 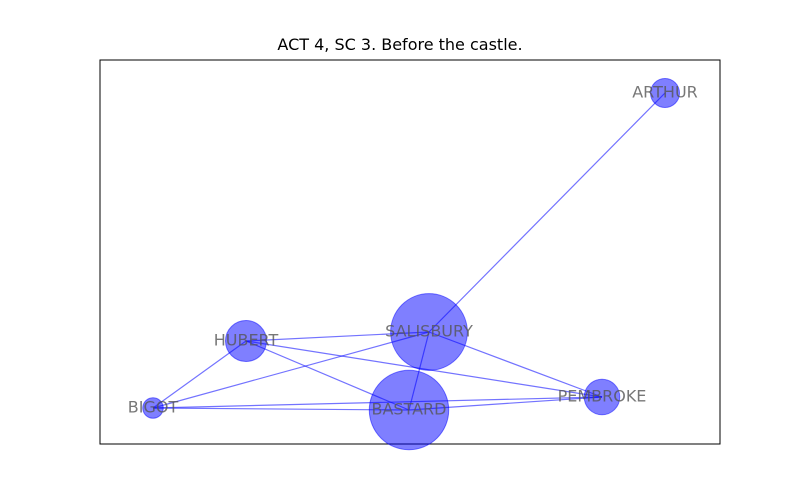 I want to click on node-label-arthur: ARTHUR, so click(x=665, y=92).